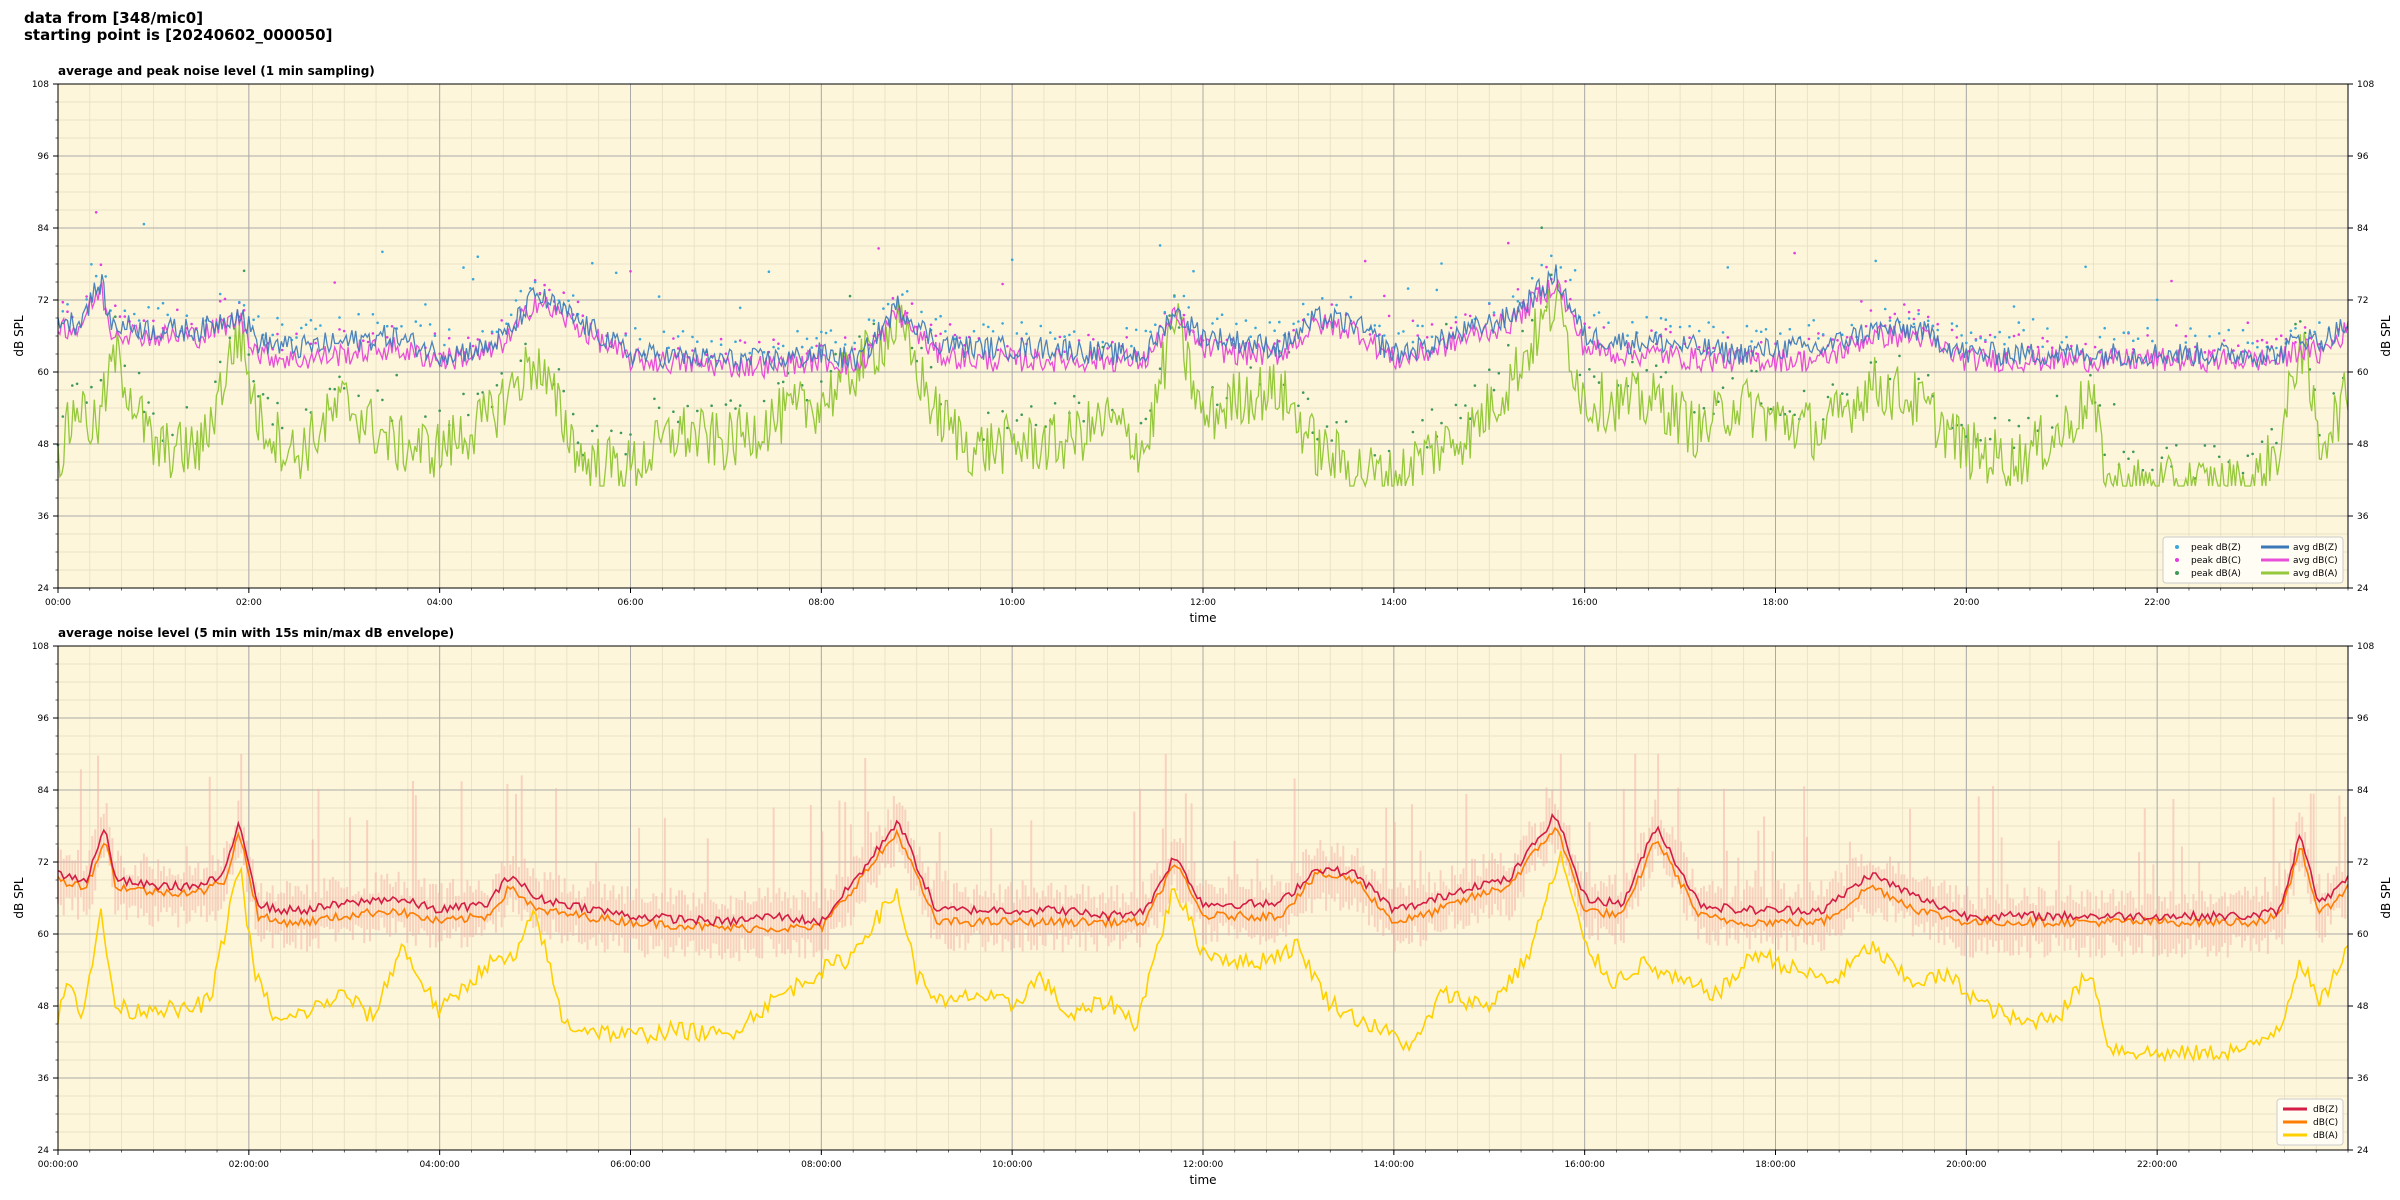  What do you see at coordinates (1775, 1165) in the screenshot?
I see `x-tick-label: 18:00:00` at bounding box center [1775, 1165].